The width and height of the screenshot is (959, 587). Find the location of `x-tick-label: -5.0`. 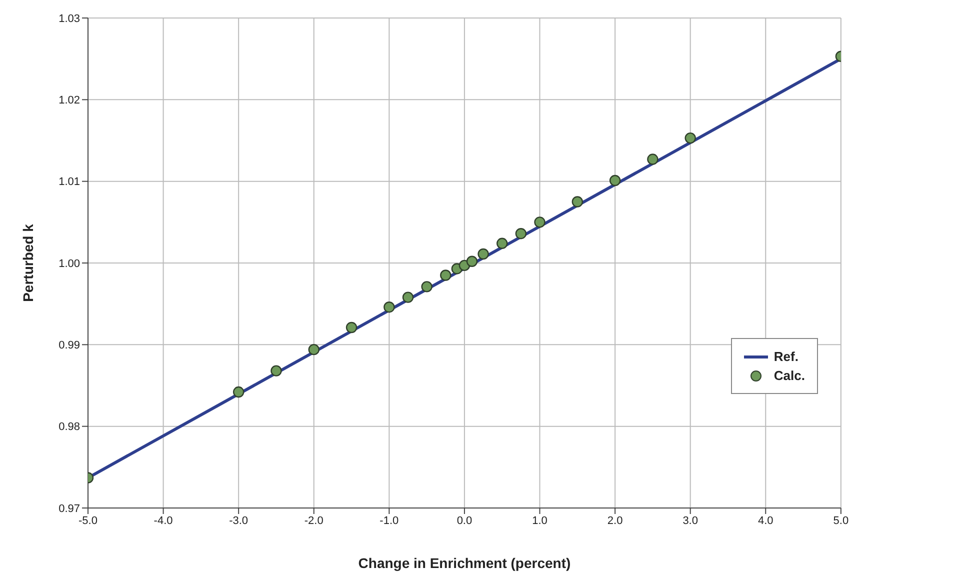

x-tick-label: -5.0 is located at coordinates (88, 520).